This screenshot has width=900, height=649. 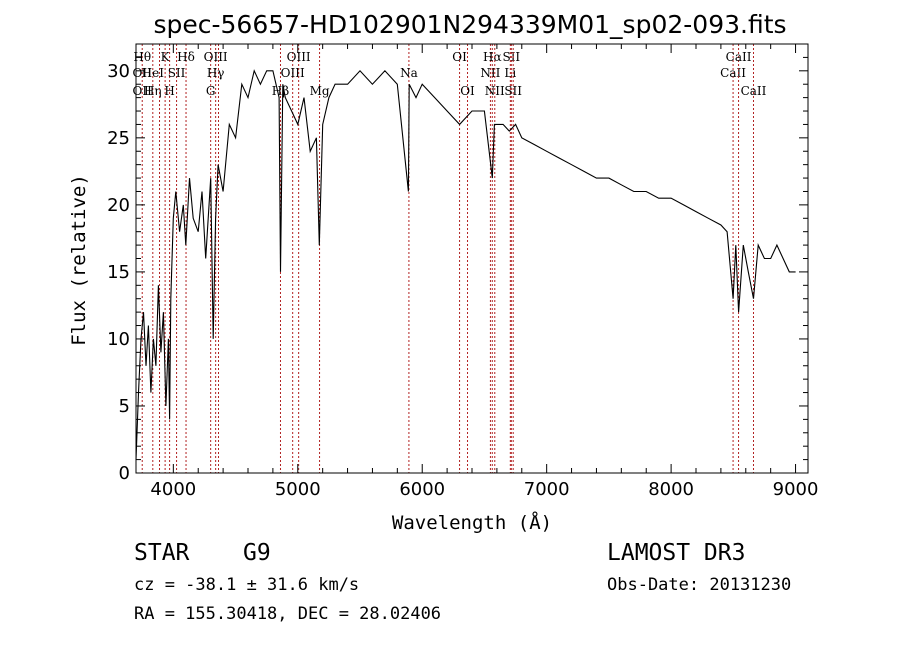 What do you see at coordinates (173, 489) in the screenshot?
I see `x-tick-label: 4000` at bounding box center [173, 489].